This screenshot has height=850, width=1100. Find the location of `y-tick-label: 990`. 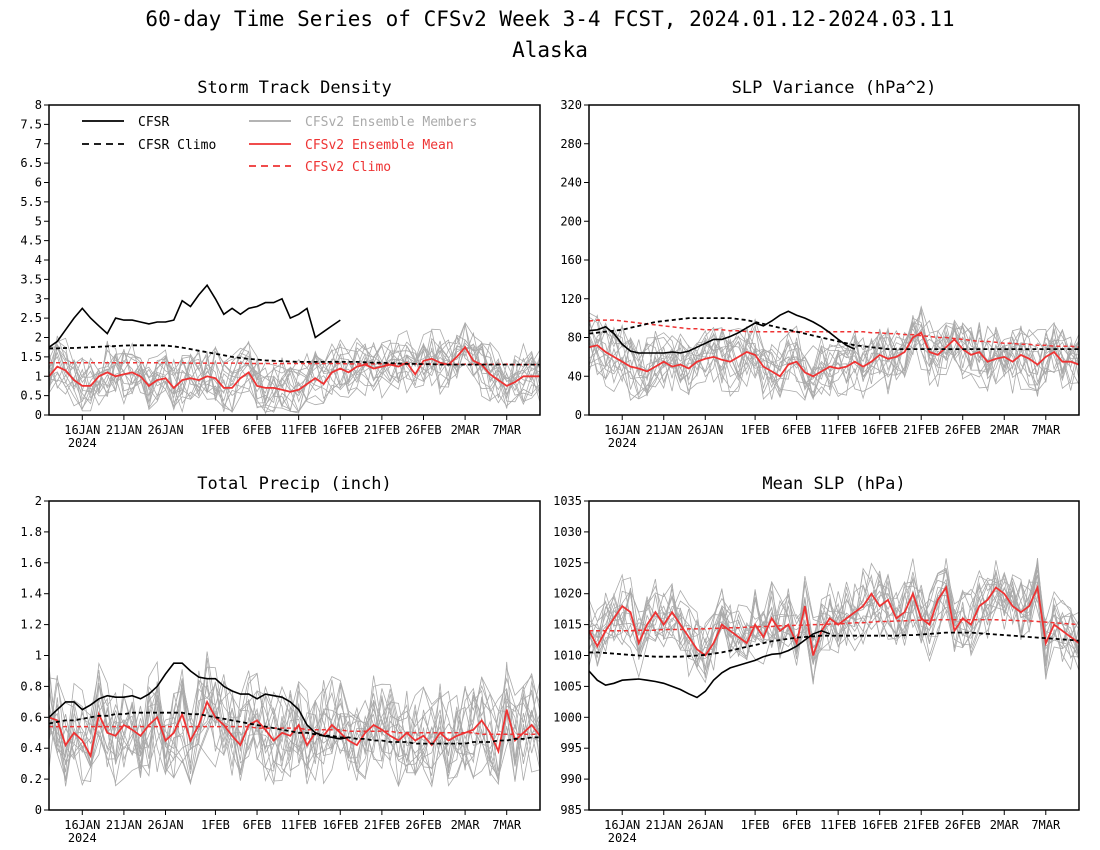

y-tick-label: 990 is located at coordinates (571, 779).